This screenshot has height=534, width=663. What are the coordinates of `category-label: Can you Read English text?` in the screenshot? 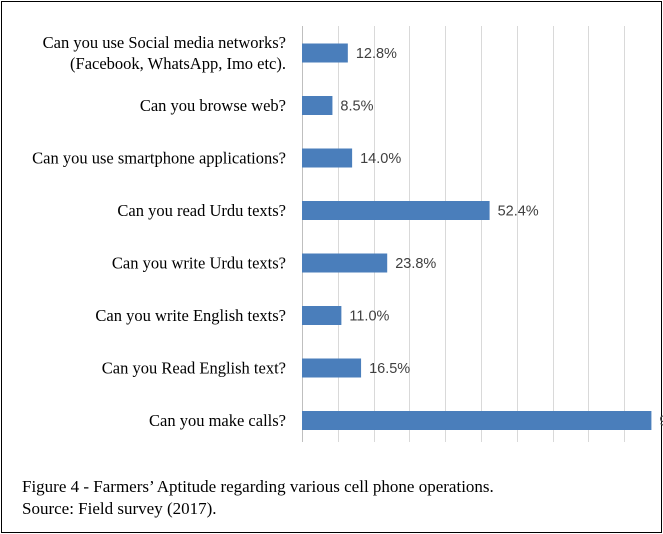 It's located at (194, 368).